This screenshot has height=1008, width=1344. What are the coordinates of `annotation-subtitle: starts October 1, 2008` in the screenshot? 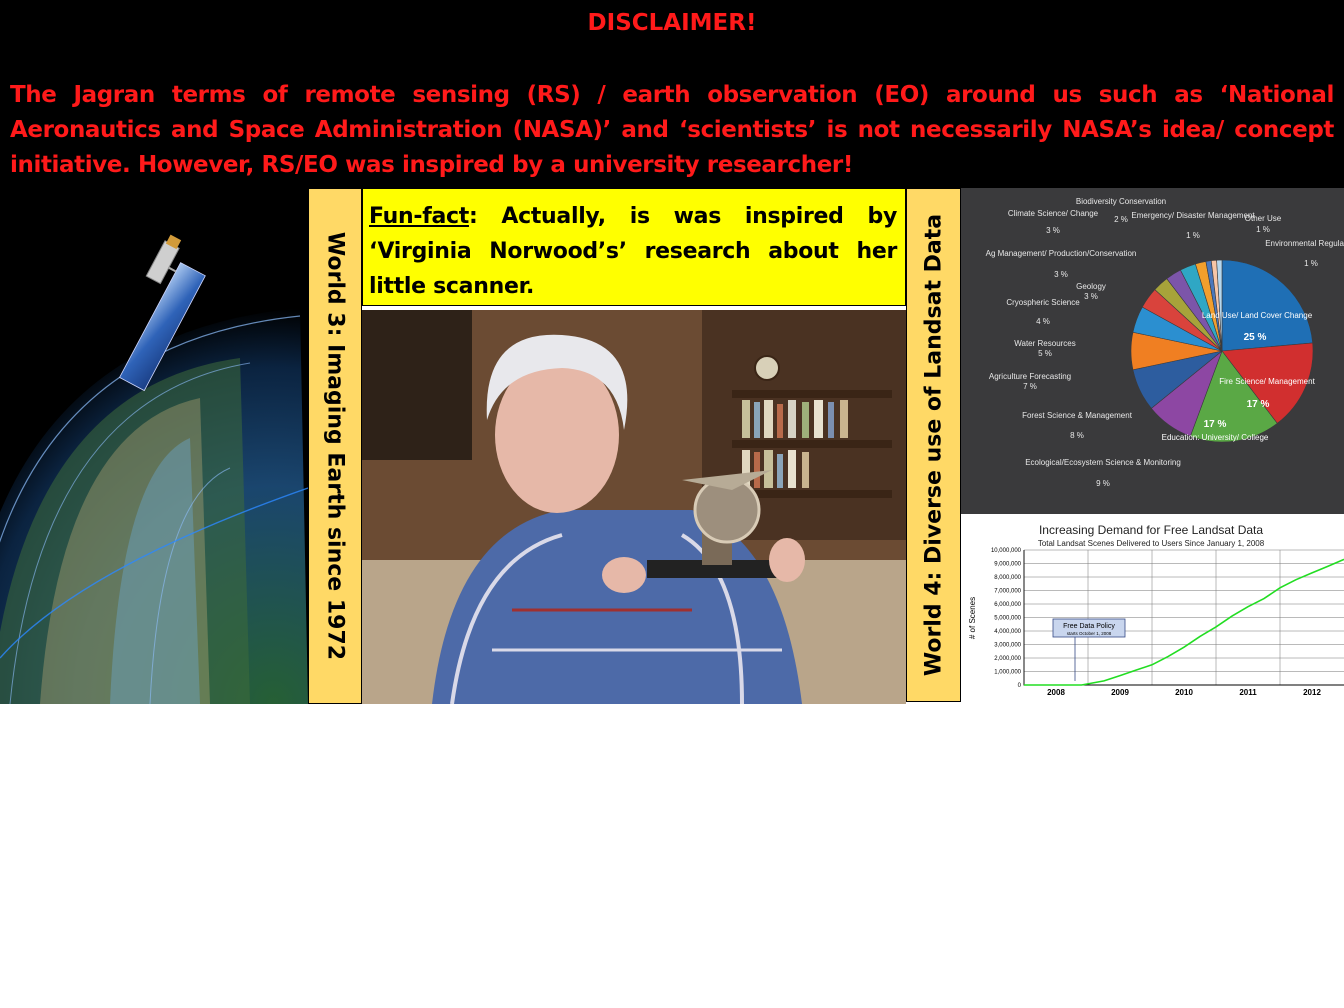 It's located at (1089, 633).